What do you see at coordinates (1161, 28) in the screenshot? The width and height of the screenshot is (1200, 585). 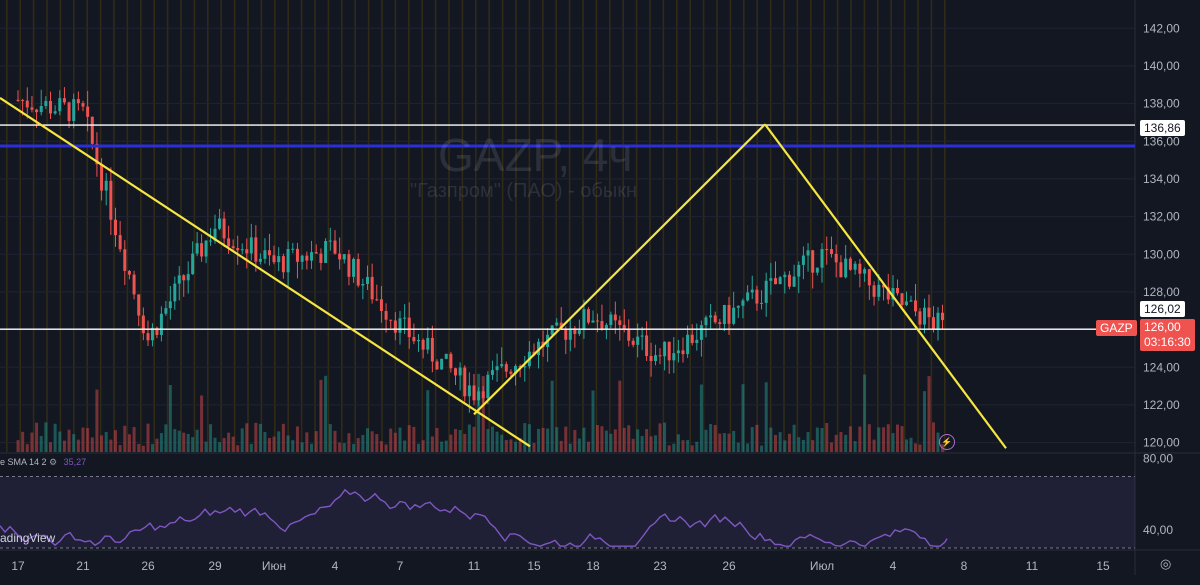 I see `y-tick-label: 142,00` at bounding box center [1161, 28].